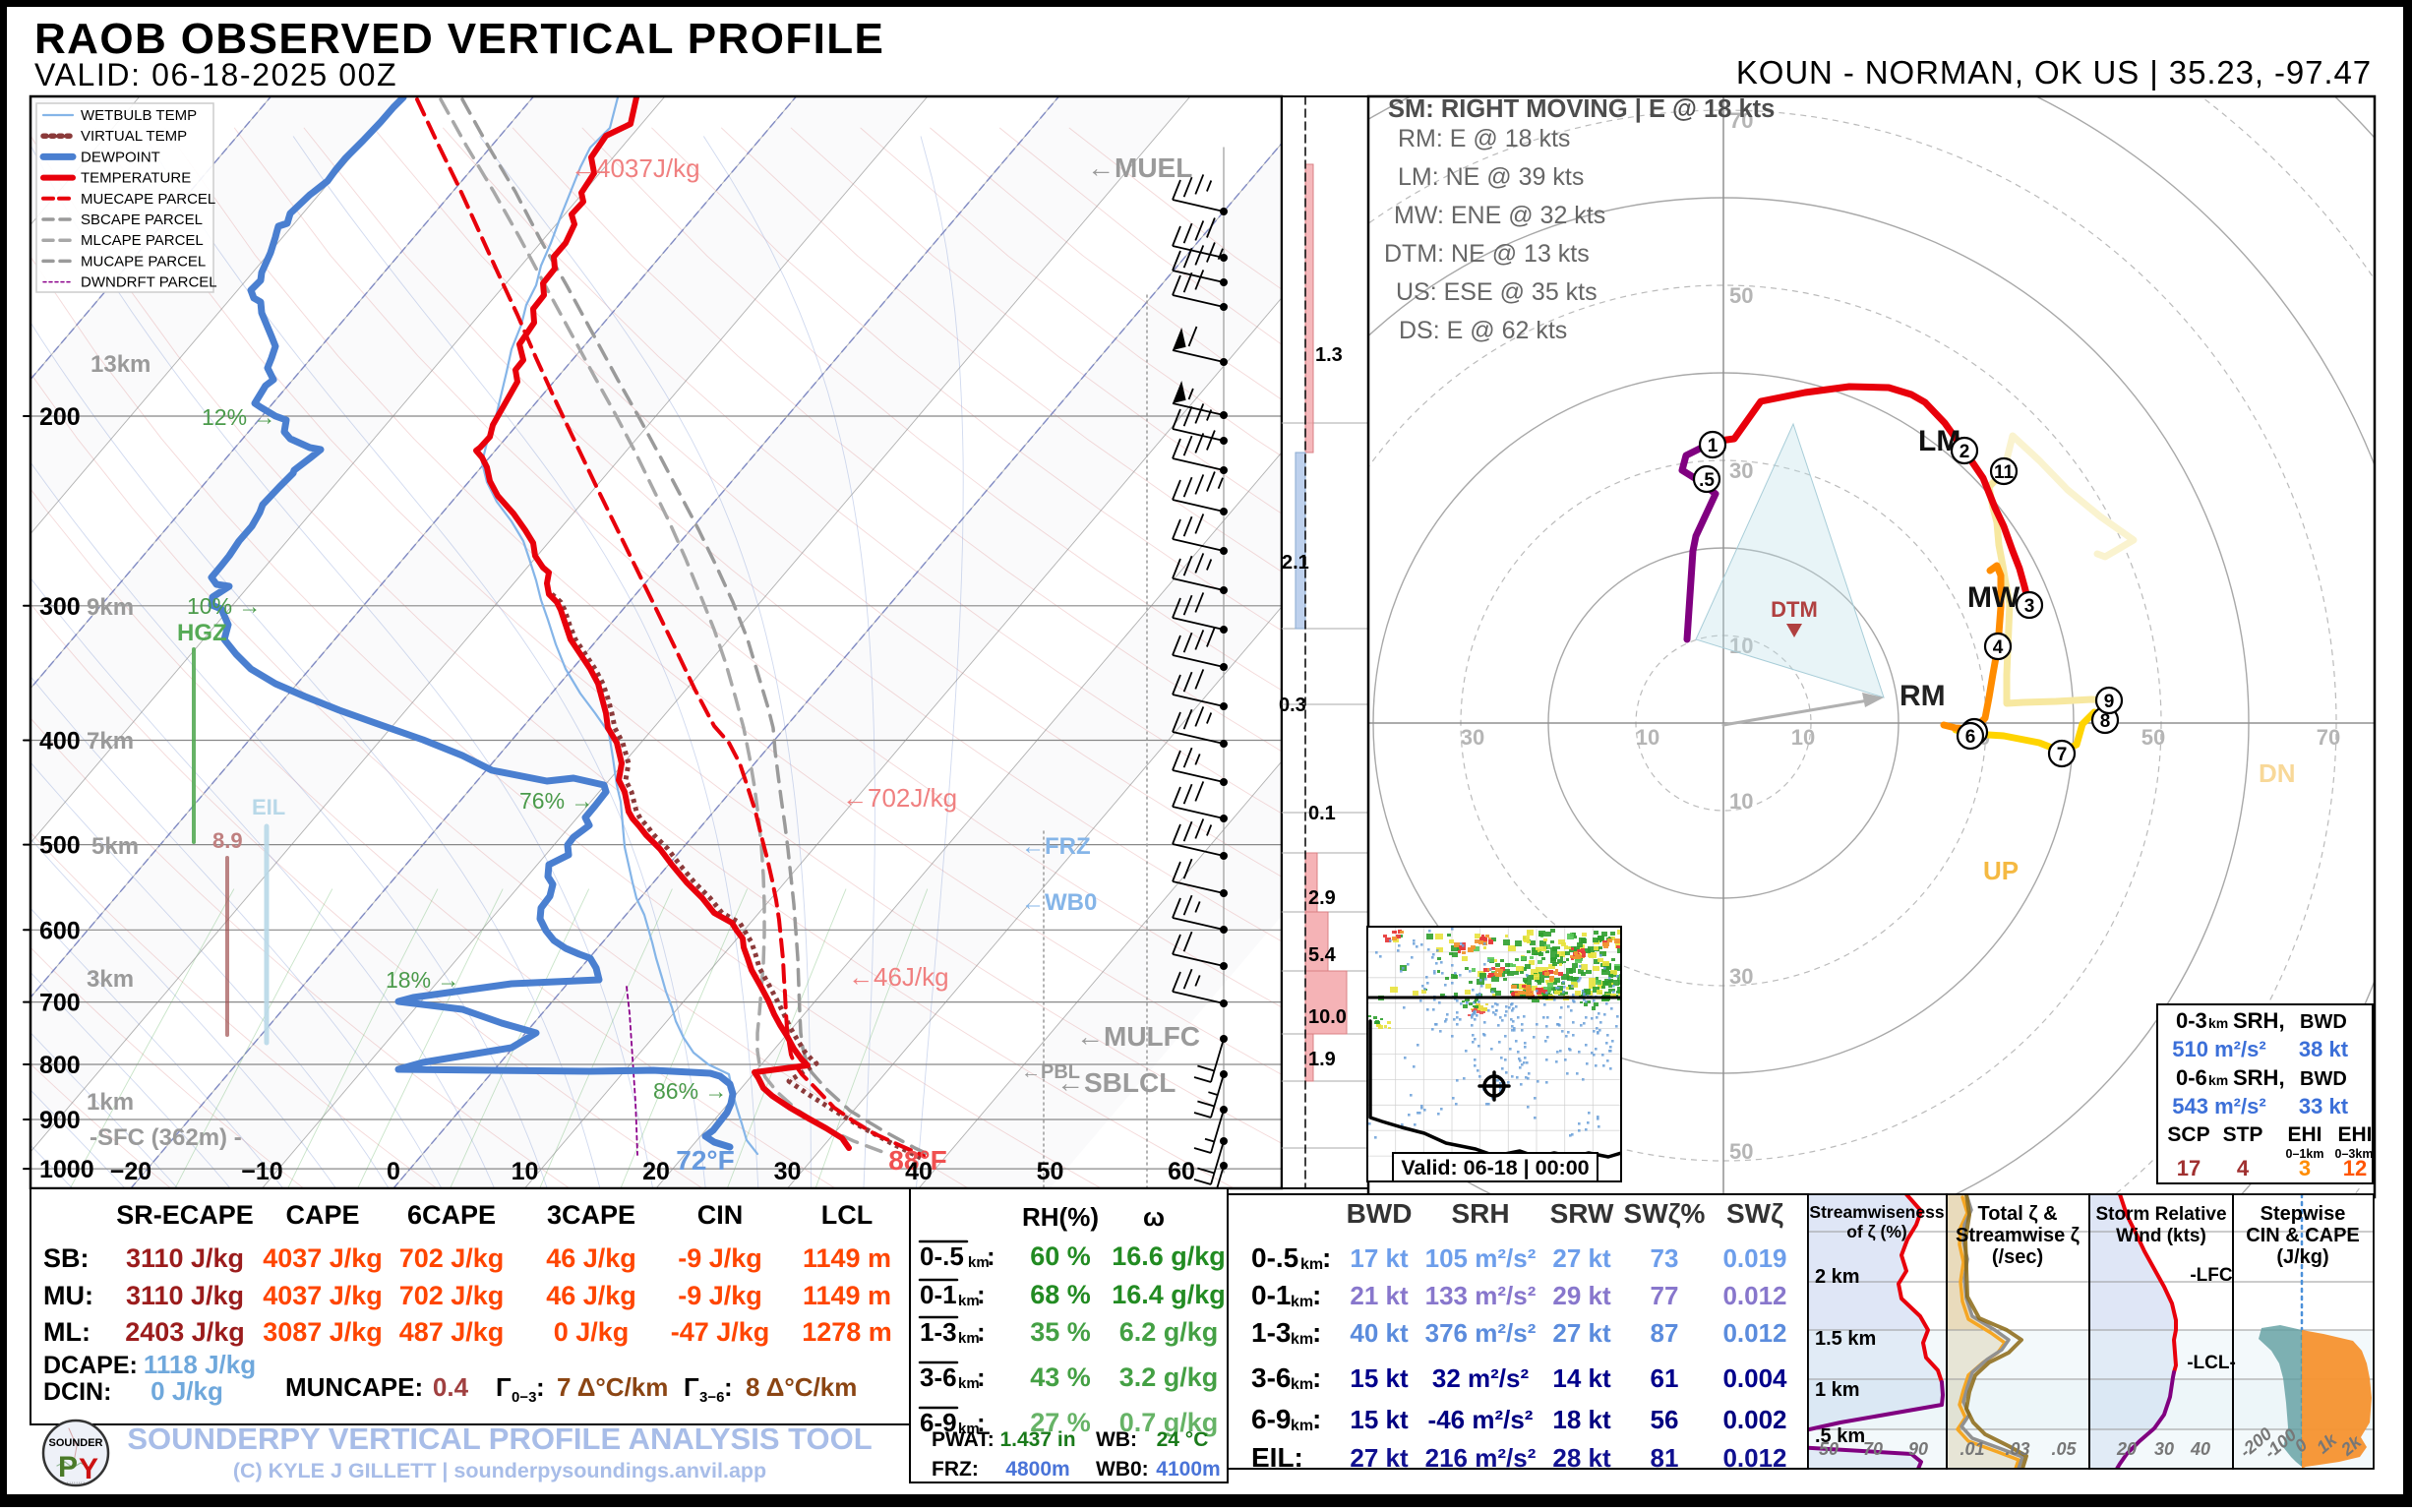 Image resolution: width=2412 pixels, height=1512 pixels. What do you see at coordinates (1060, 1332) in the screenshot?
I see `svg-text: 35 %` at bounding box center [1060, 1332].